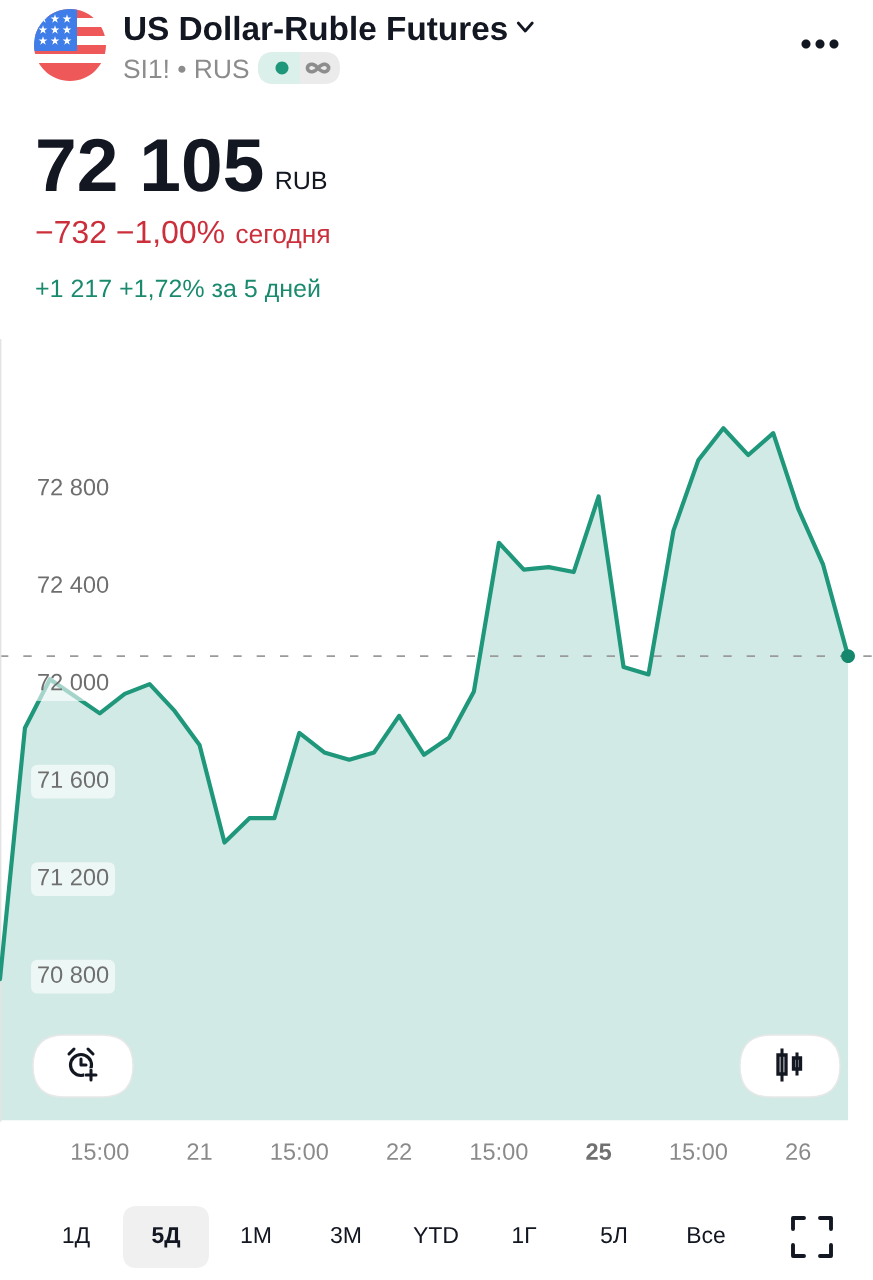 This screenshot has width=873, height=1280. I want to click on text: 1Д, so click(76, 1237).